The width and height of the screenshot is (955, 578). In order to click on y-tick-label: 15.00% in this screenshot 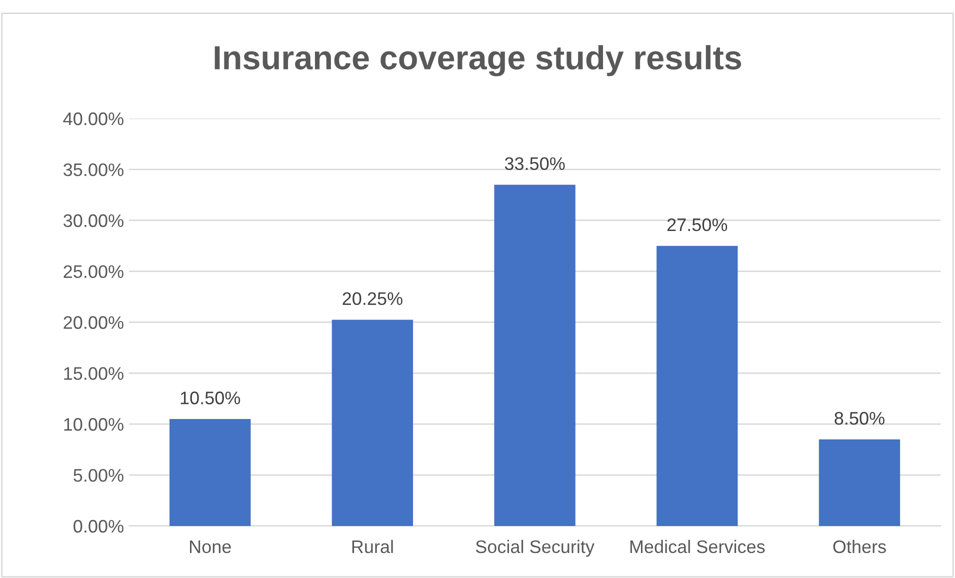, I will do `click(94, 373)`.